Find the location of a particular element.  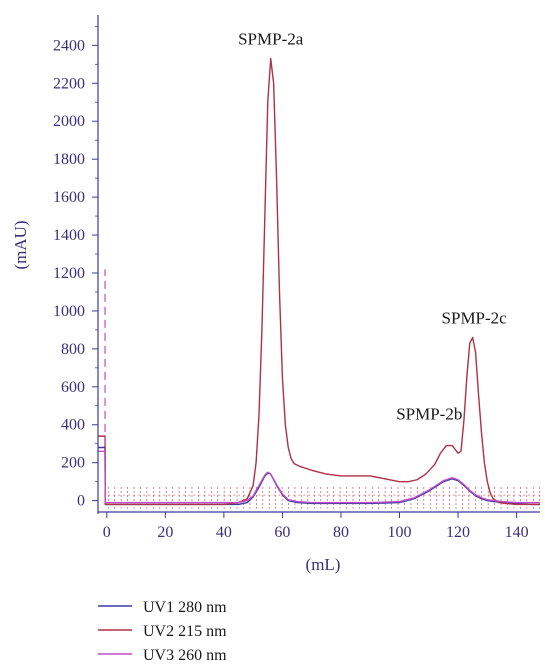

y-tick-label: 2000 is located at coordinates (69, 121).